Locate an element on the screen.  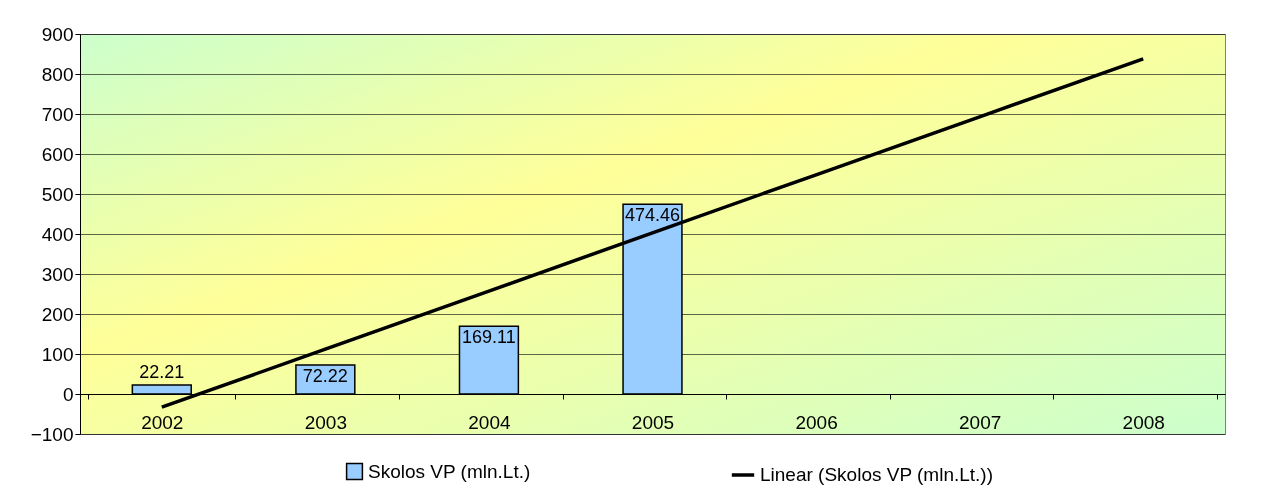
y-tick-label: 900 is located at coordinates (57, 34).